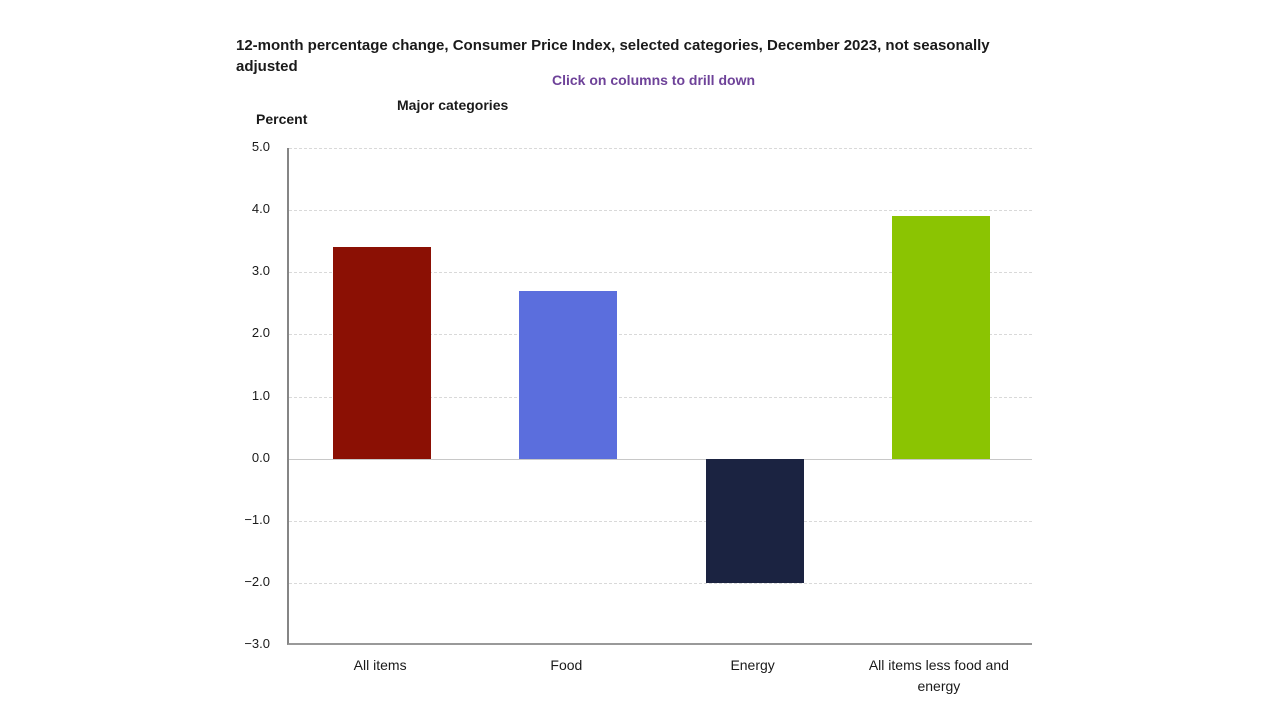  Describe the element at coordinates (260, 395) in the screenshot. I see `y-tick-label: 1.0` at that location.